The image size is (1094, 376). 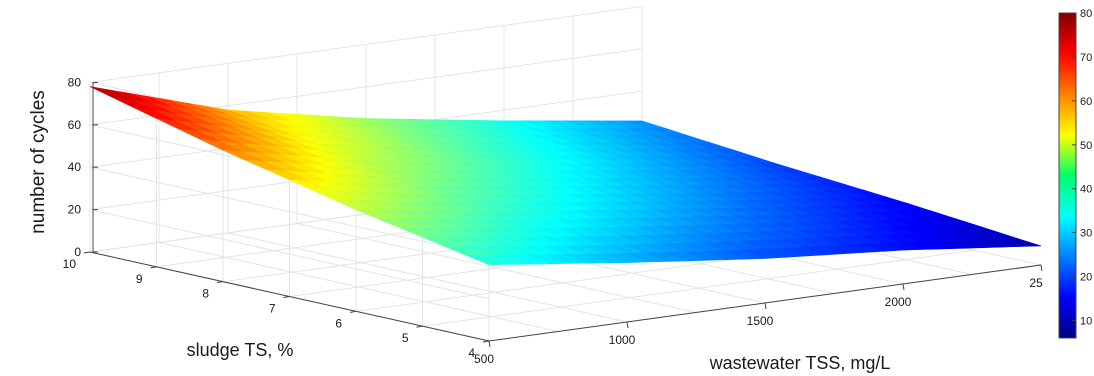 What do you see at coordinates (1086, 58) in the screenshot?
I see `colorbar-tick-label: 70` at bounding box center [1086, 58].